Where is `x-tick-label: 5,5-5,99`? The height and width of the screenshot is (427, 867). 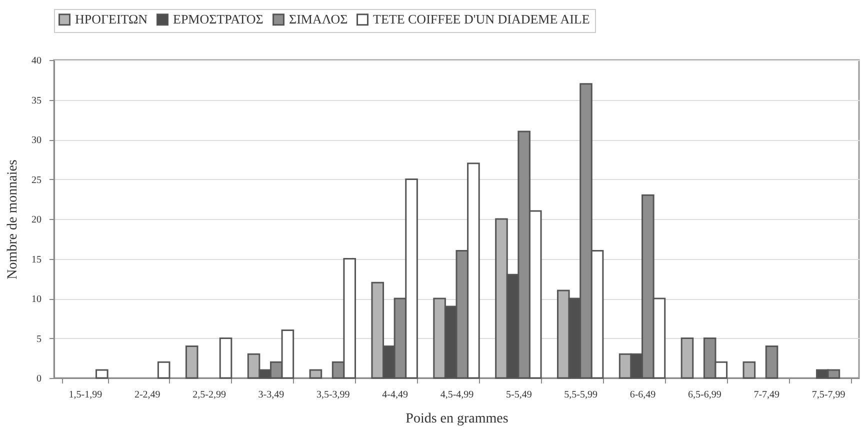 x-tick-label: 5,5-5,99 is located at coordinates (581, 395).